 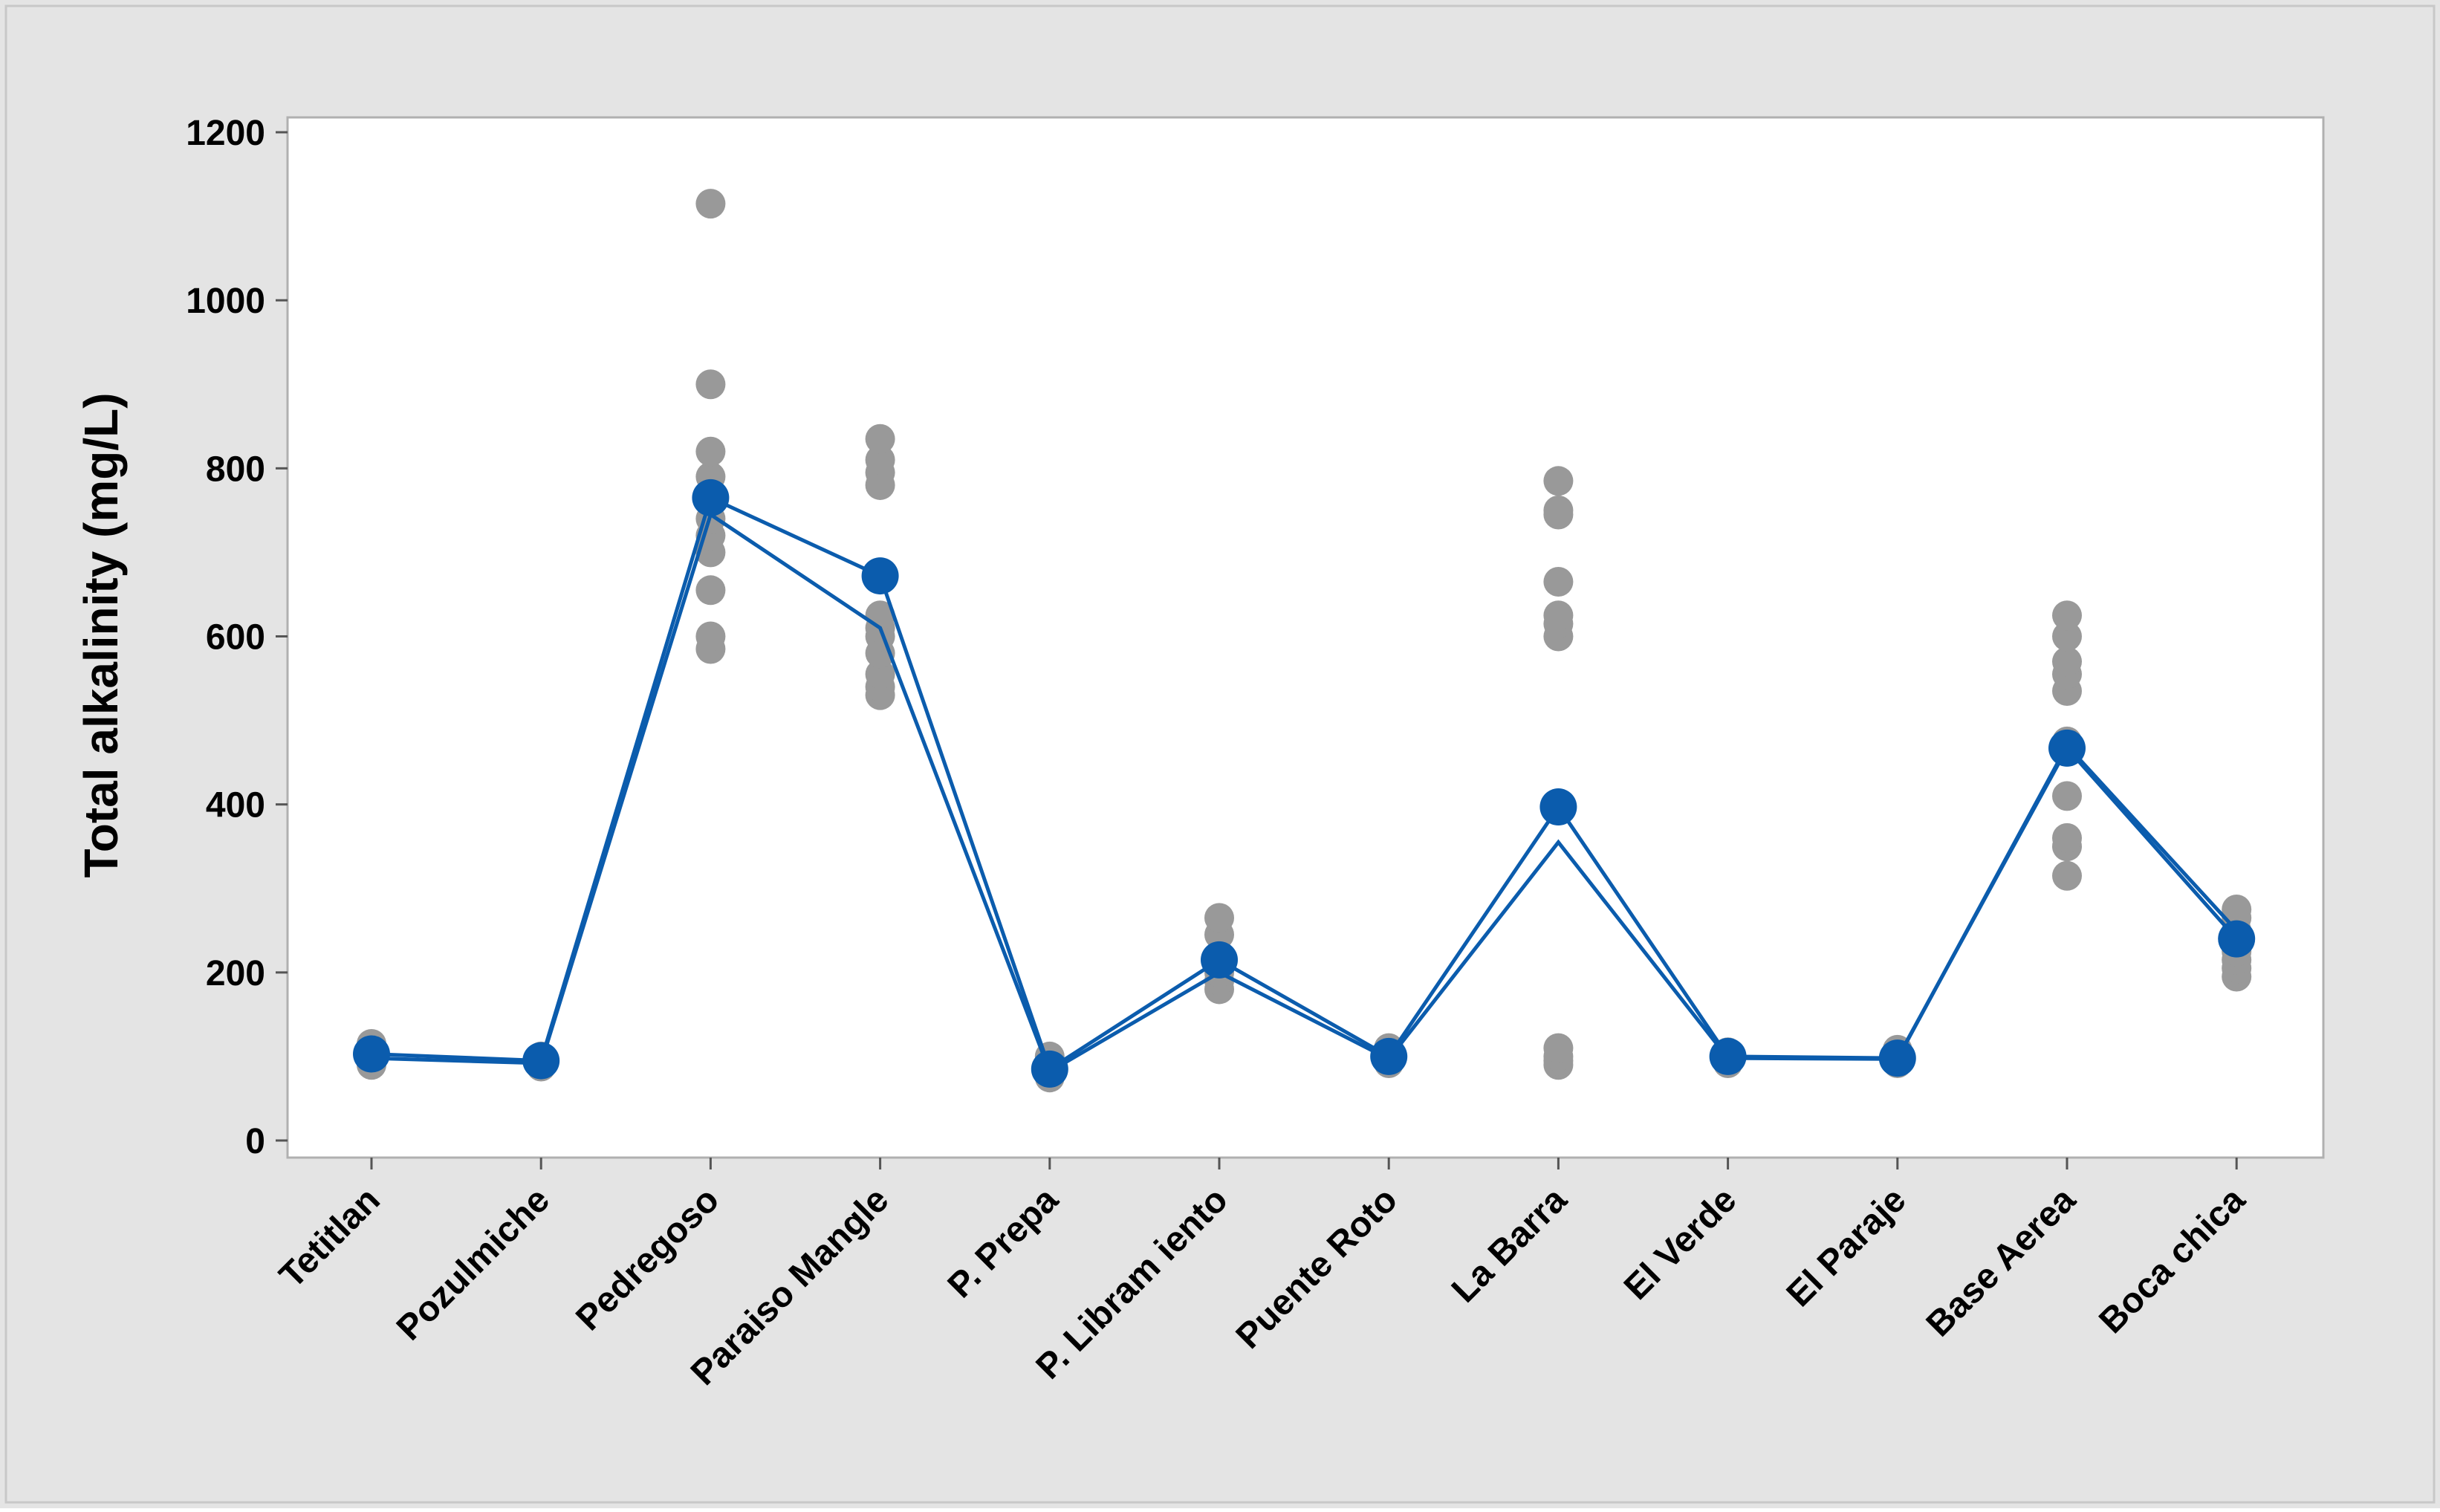 What do you see at coordinates (235, 469) in the screenshot?
I see `y-tick-label: 800` at bounding box center [235, 469].